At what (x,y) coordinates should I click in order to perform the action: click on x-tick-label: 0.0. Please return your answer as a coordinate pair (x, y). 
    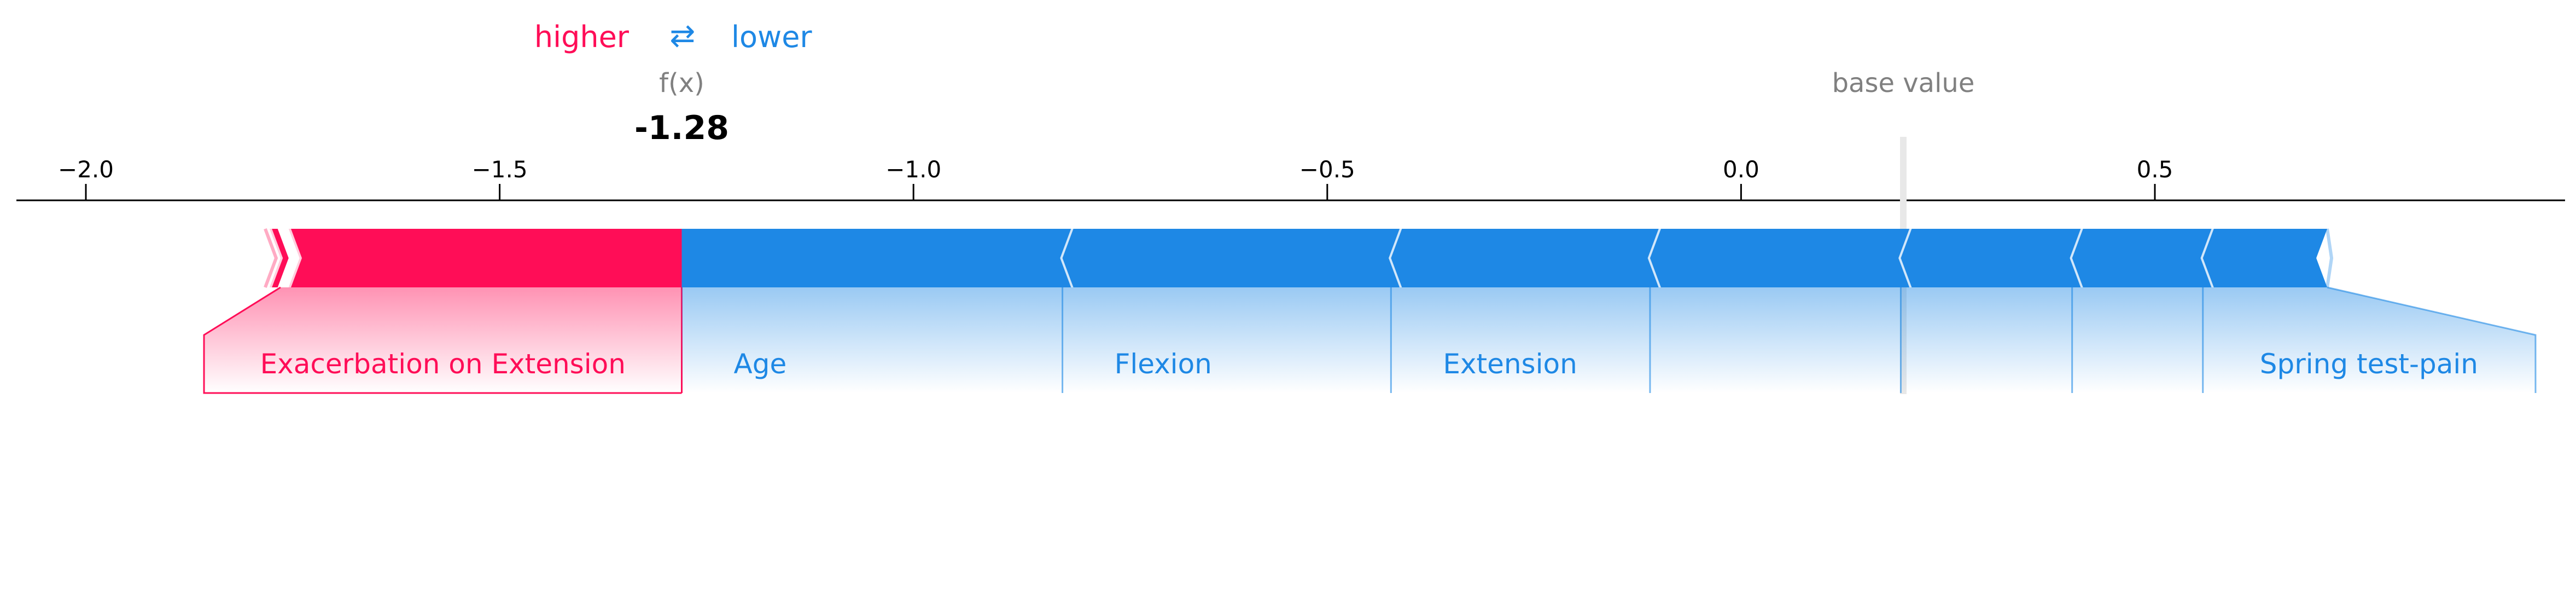
    Looking at the image, I should click on (1741, 169).